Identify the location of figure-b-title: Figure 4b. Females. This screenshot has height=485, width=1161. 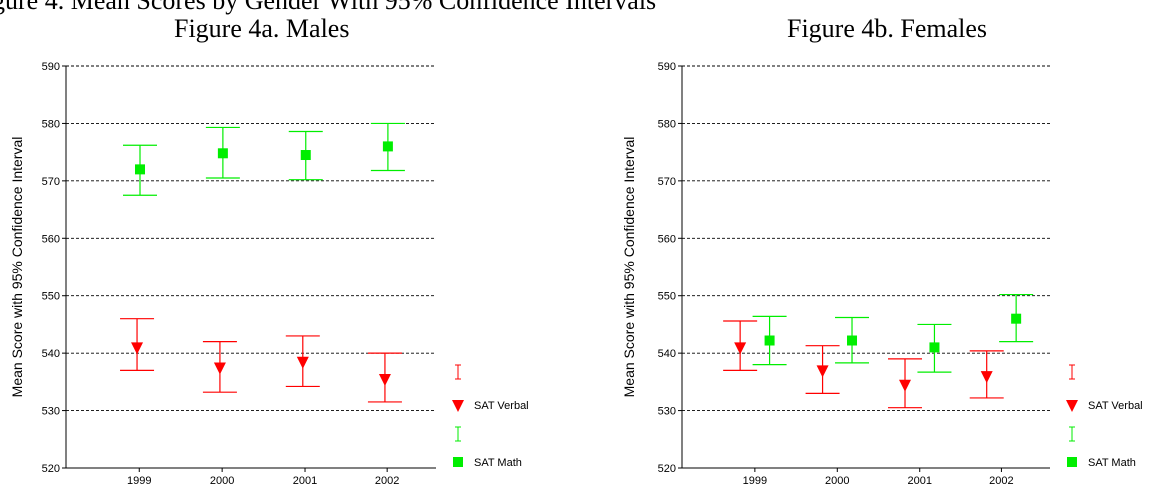
(887, 28).